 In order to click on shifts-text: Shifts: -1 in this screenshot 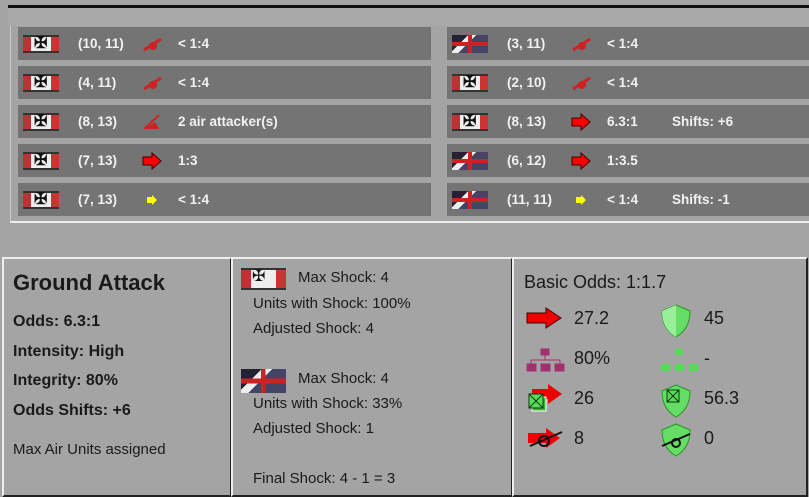, I will do `click(701, 199)`.